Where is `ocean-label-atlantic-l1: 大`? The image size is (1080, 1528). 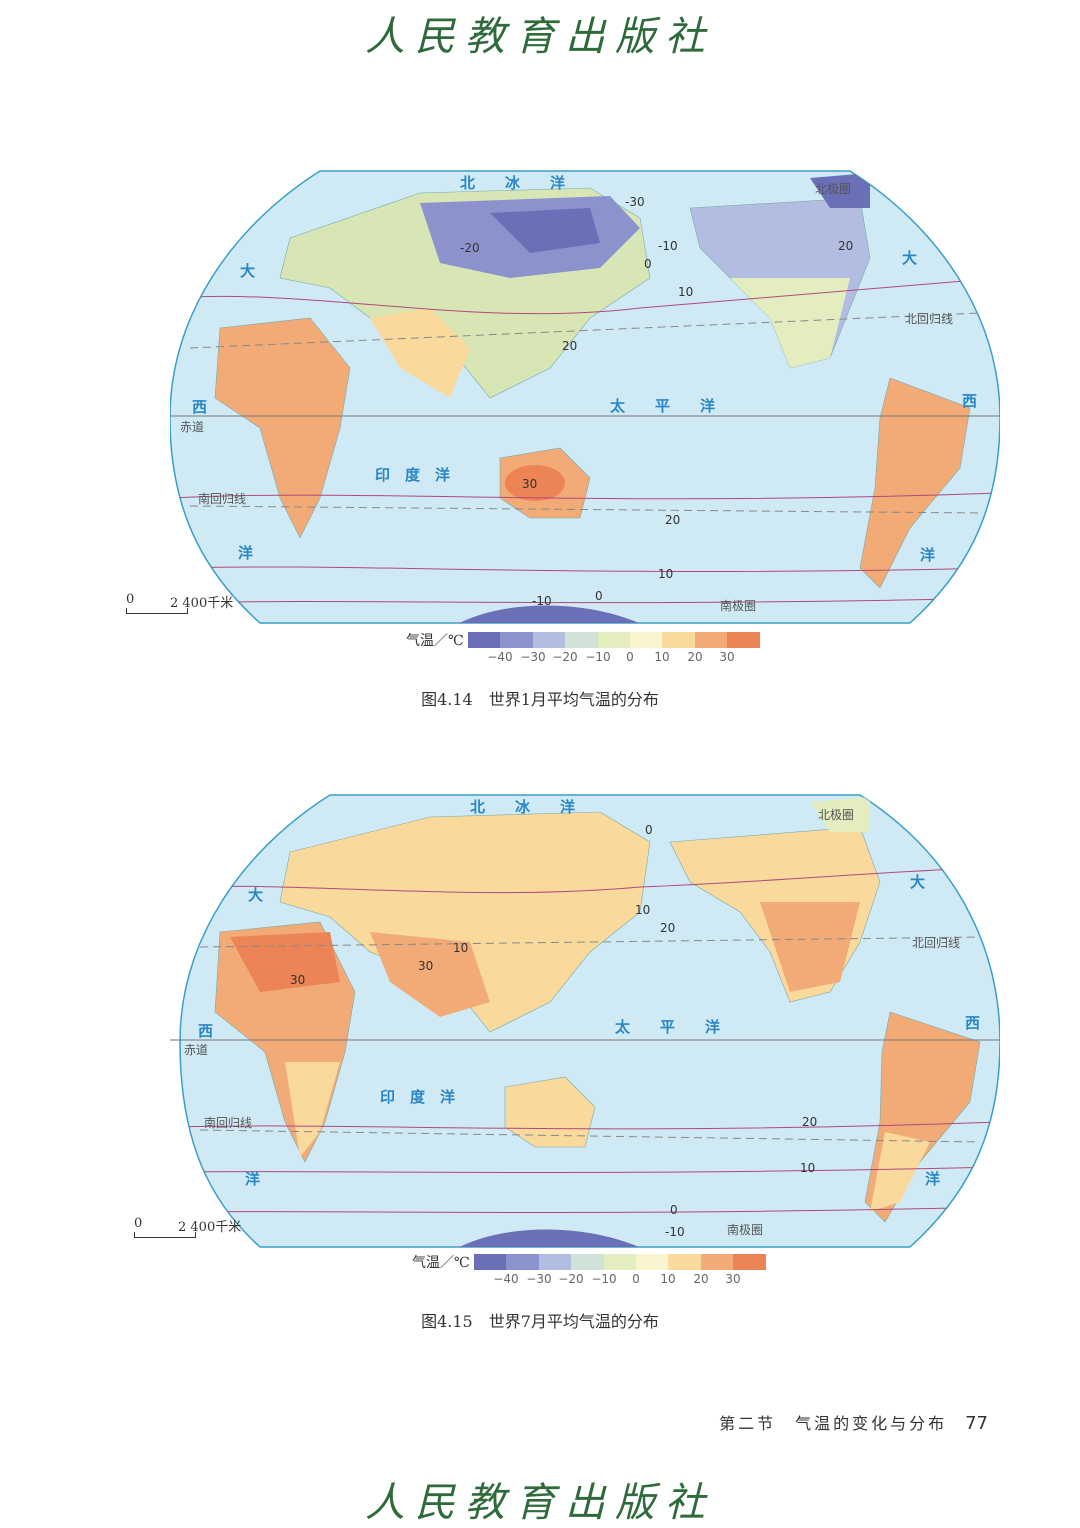 ocean-label-atlantic-l1: 大 is located at coordinates (255, 895).